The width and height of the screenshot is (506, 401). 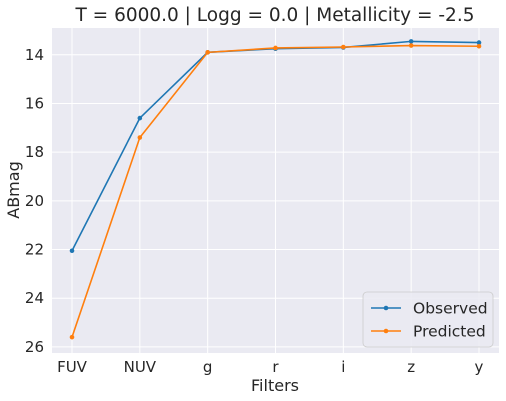 What do you see at coordinates (34, 152) in the screenshot?
I see `y-tick-label: 18` at bounding box center [34, 152].